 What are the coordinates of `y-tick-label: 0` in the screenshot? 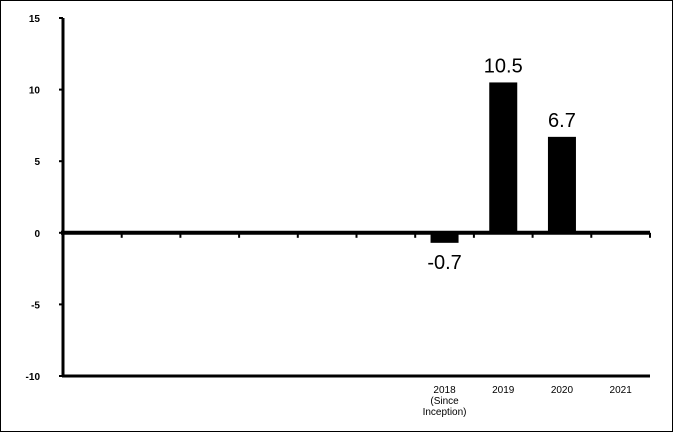 It's located at (37, 234).